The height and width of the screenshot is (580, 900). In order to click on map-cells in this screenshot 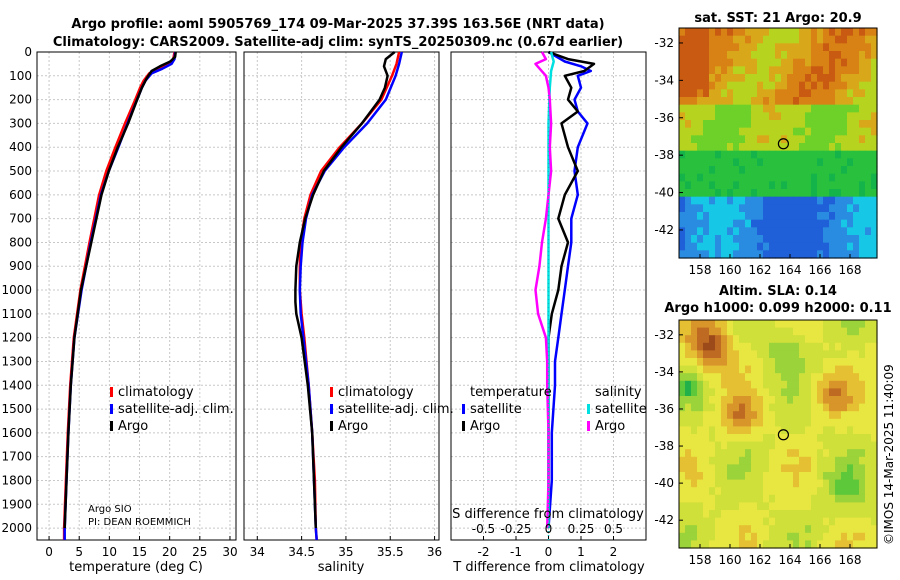, I will do `click(778, 434)`.